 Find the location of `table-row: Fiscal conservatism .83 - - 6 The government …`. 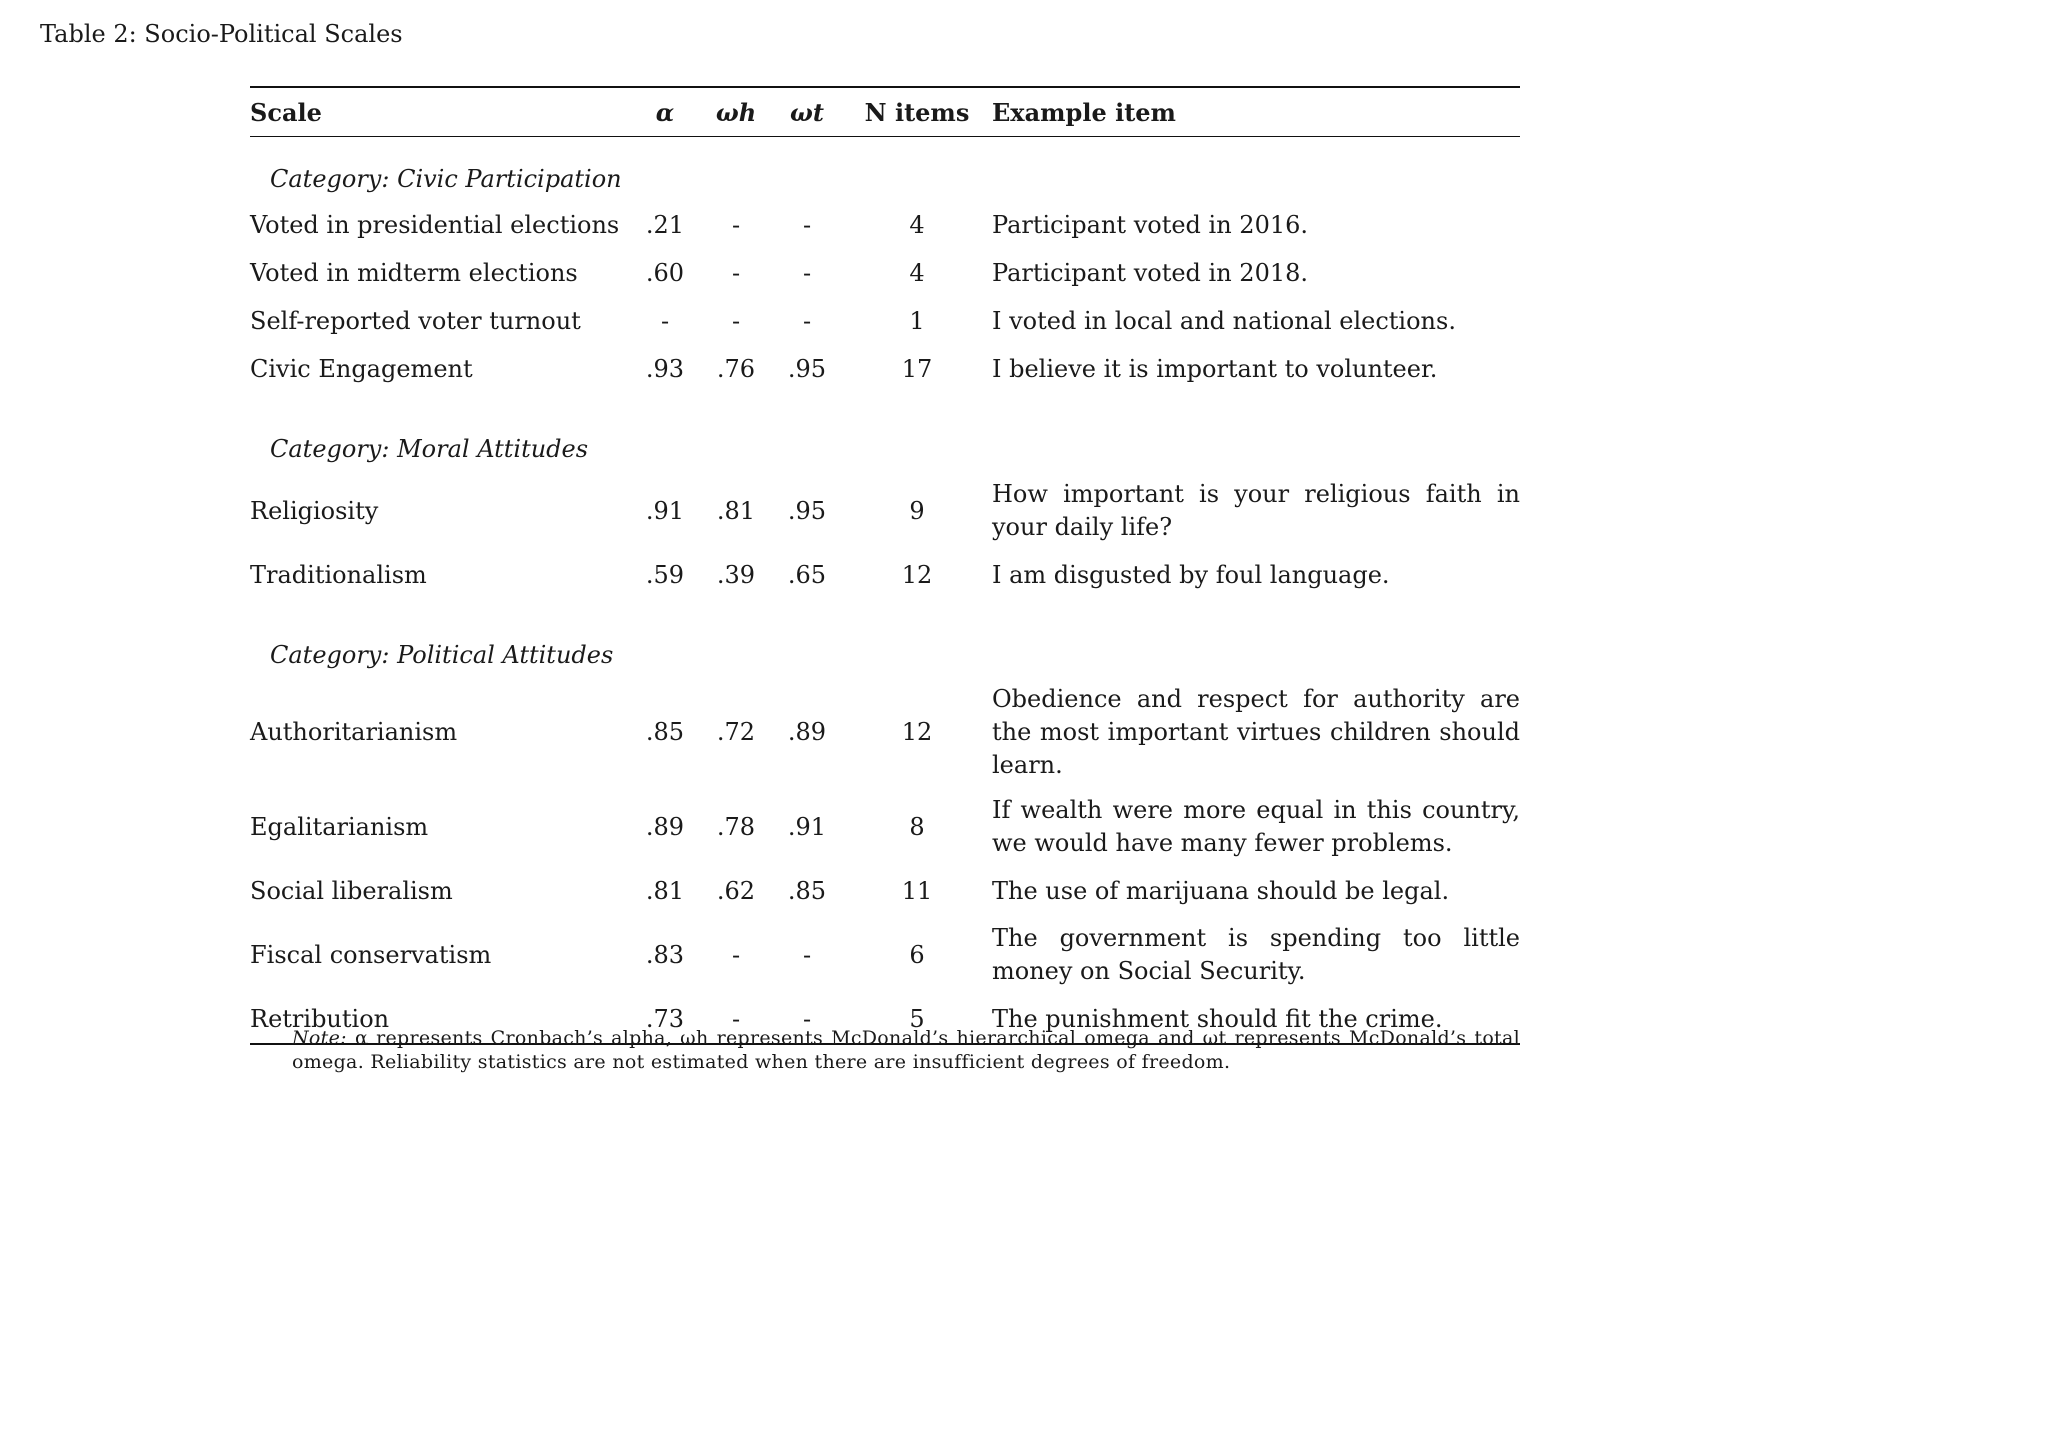

table-row: Fiscal conservatism .83 - - 6 The government … is located at coordinates (885, 955).